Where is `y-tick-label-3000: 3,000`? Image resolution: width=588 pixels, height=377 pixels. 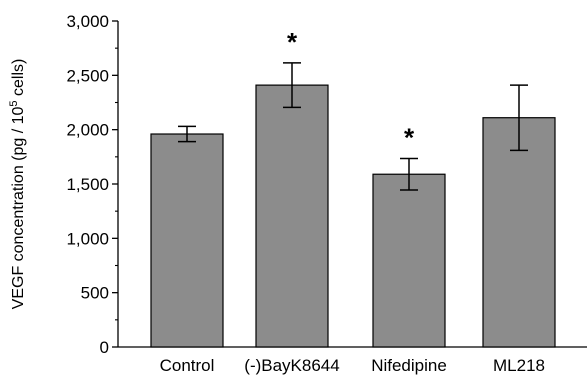 y-tick-label-3000: 3,000 is located at coordinates (87, 21).